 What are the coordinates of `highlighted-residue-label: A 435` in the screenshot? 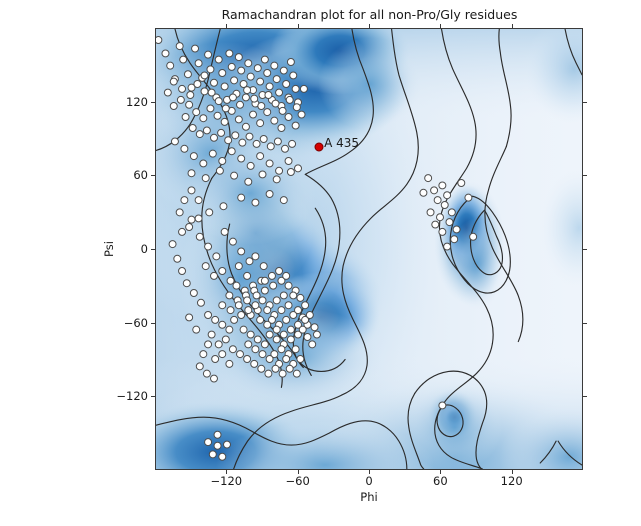 It's located at (341, 143).